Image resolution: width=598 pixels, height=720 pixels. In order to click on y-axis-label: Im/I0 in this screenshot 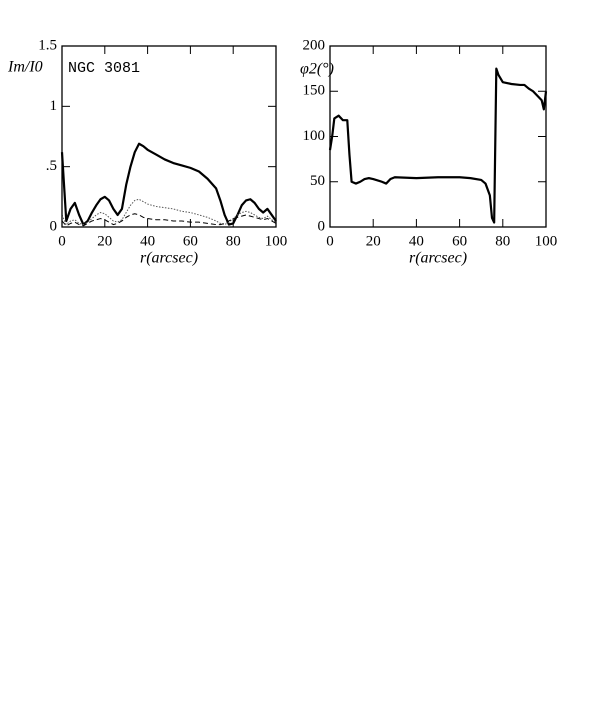, I will do `click(25, 67)`.